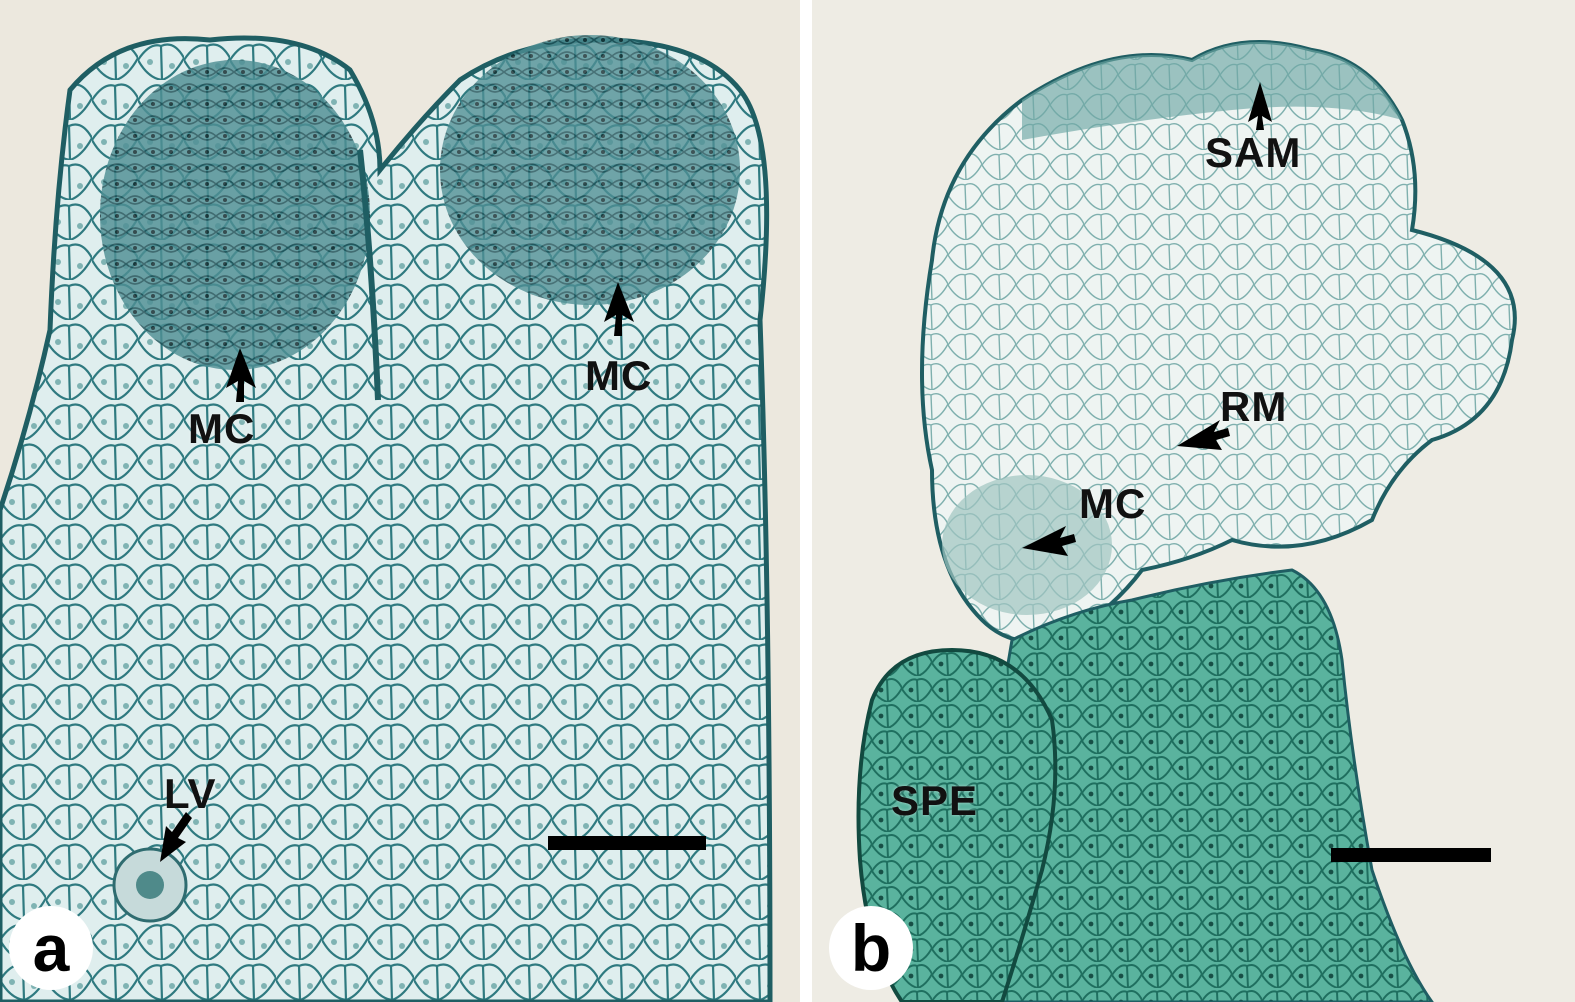 The height and width of the screenshot is (1002, 1575). What do you see at coordinates (619, 375) in the screenshot?
I see `label-mc-right: MC` at bounding box center [619, 375].